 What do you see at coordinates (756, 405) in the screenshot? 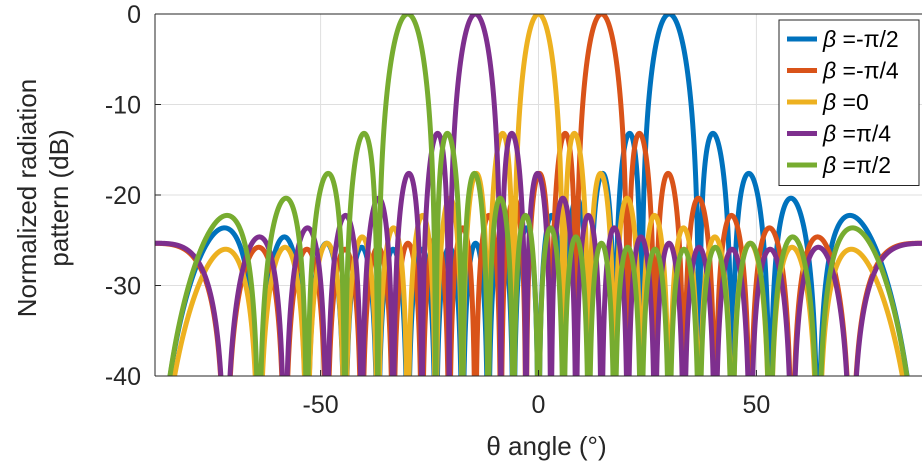
I see `x-tick-label: 50` at bounding box center [756, 405].